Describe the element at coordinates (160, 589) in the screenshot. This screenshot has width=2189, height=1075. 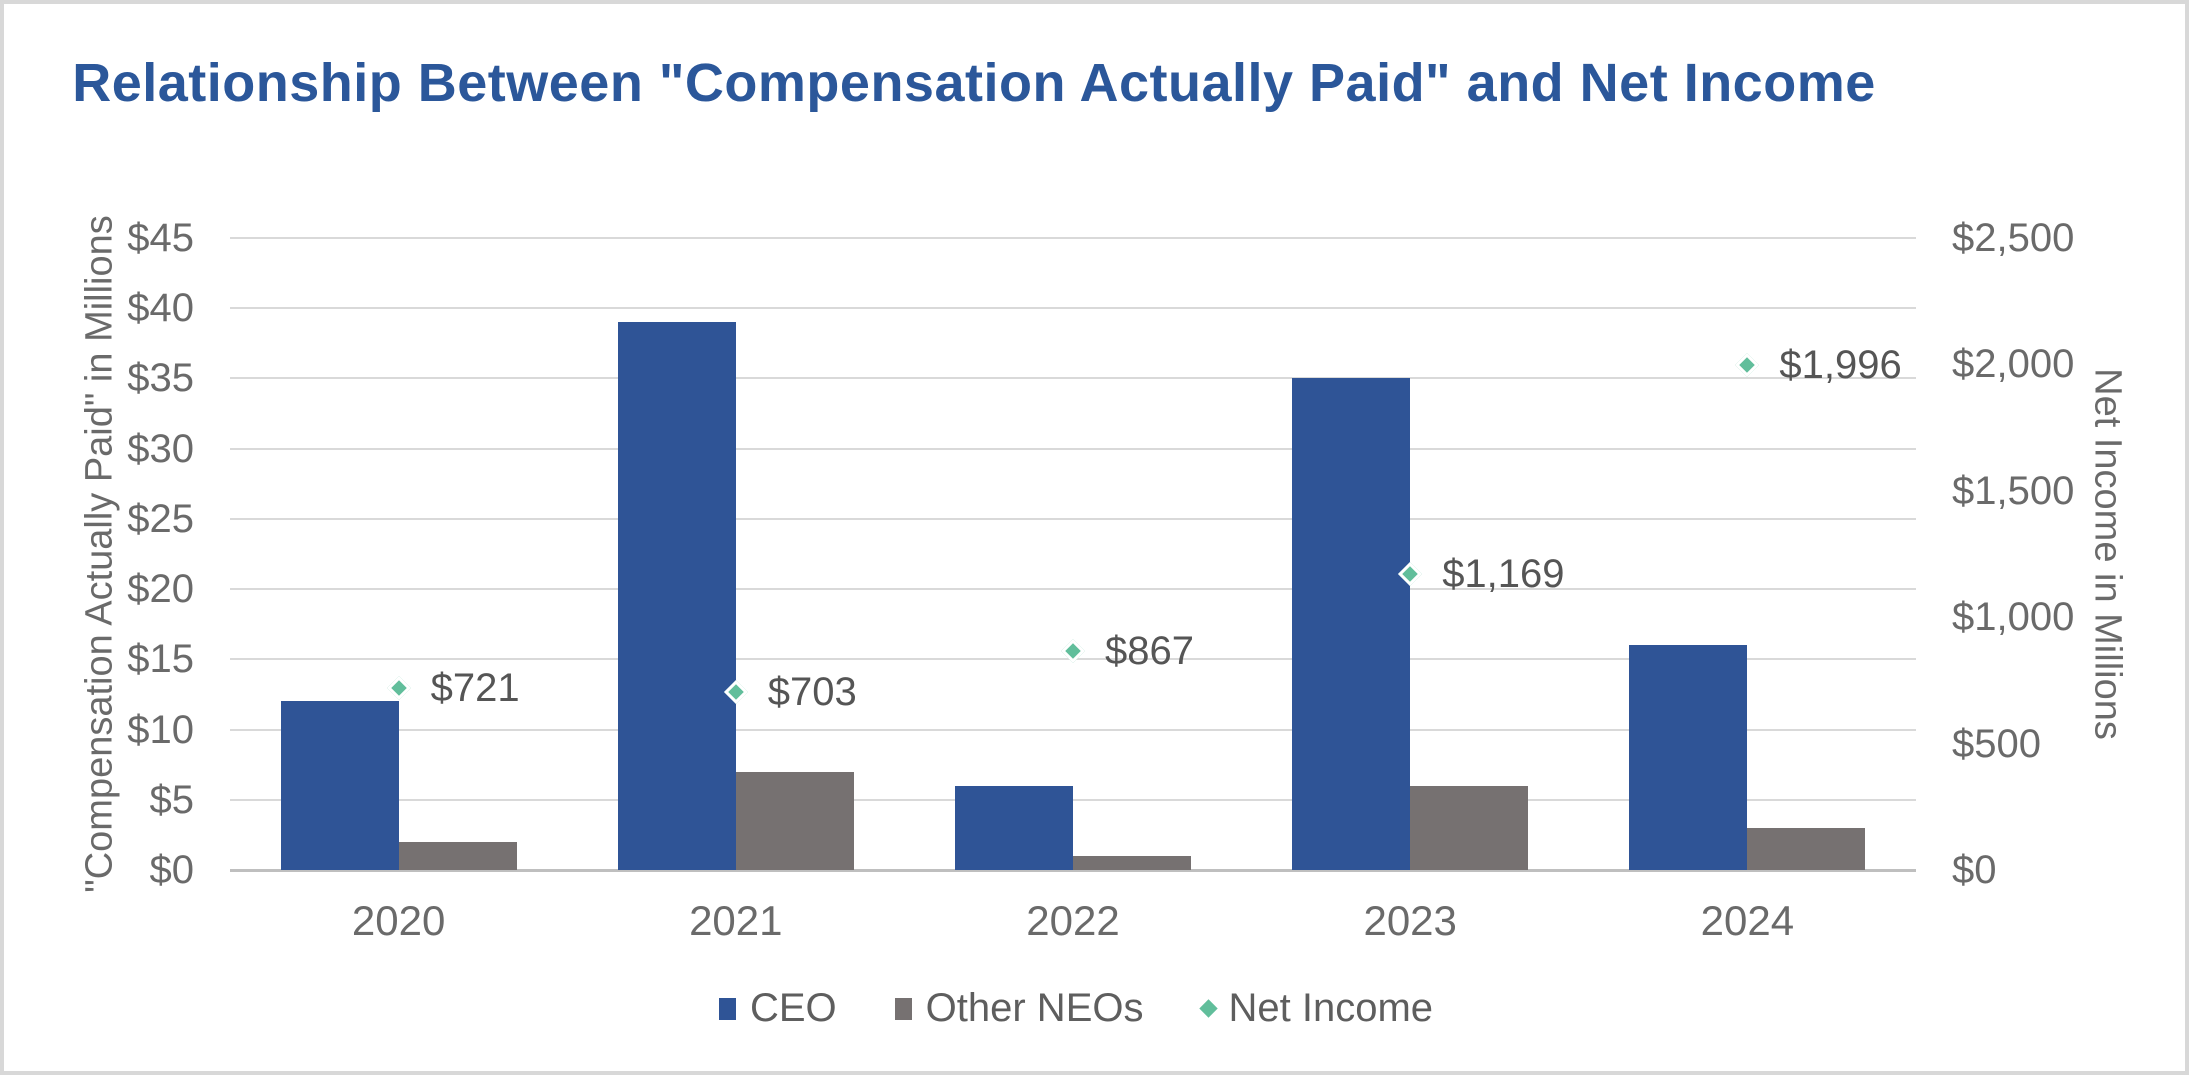
I see `left-axis-tick-label: $20` at that location.